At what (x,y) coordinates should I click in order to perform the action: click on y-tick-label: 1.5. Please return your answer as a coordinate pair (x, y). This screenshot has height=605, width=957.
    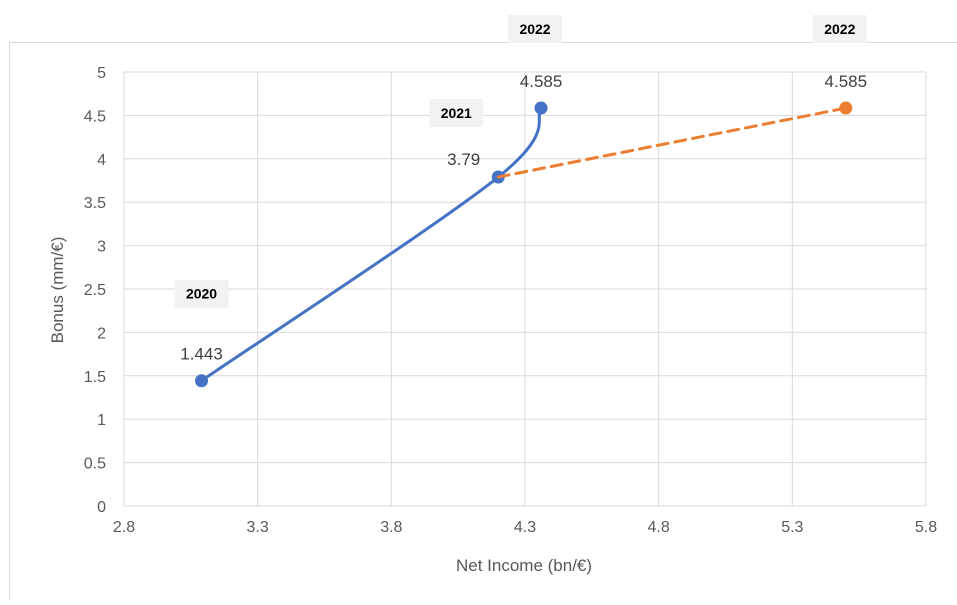
    Looking at the image, I should click on (95, 377).